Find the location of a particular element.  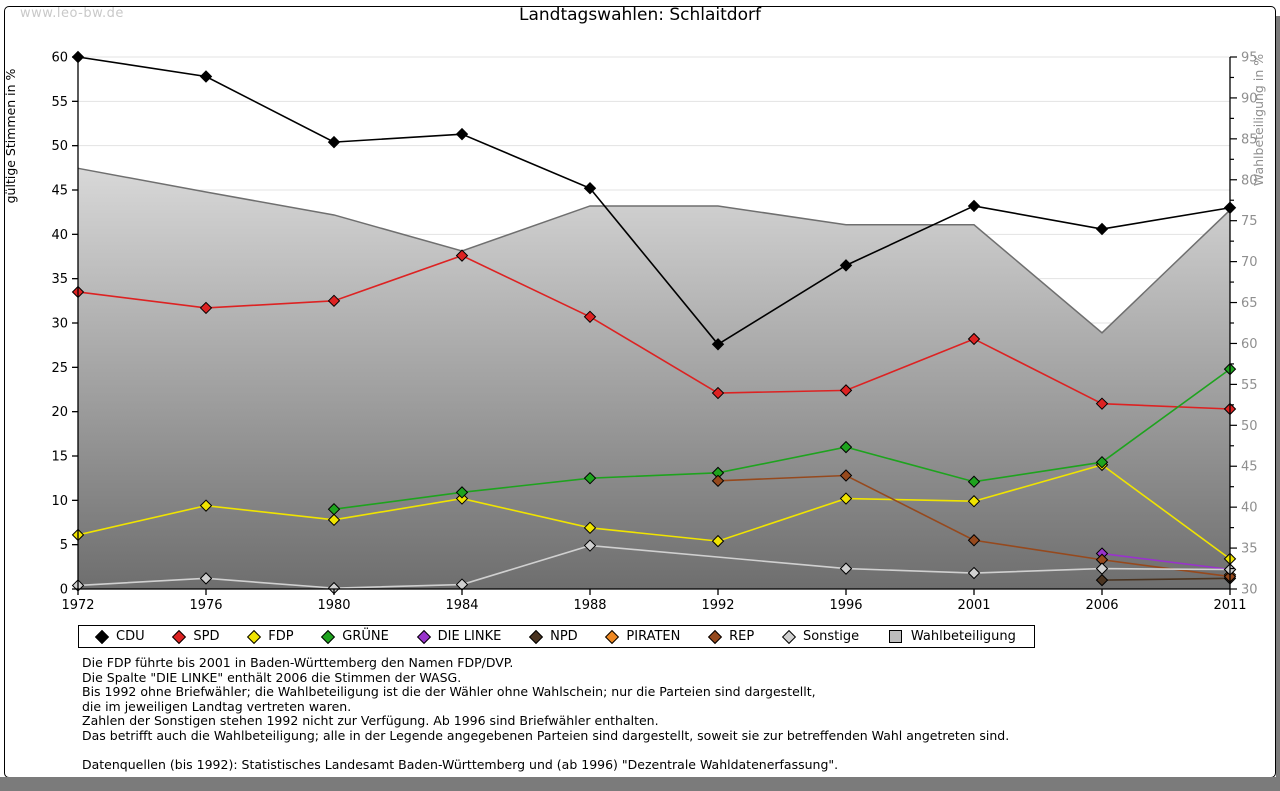

legend-label: SPD is located at coordinates (206, 636).